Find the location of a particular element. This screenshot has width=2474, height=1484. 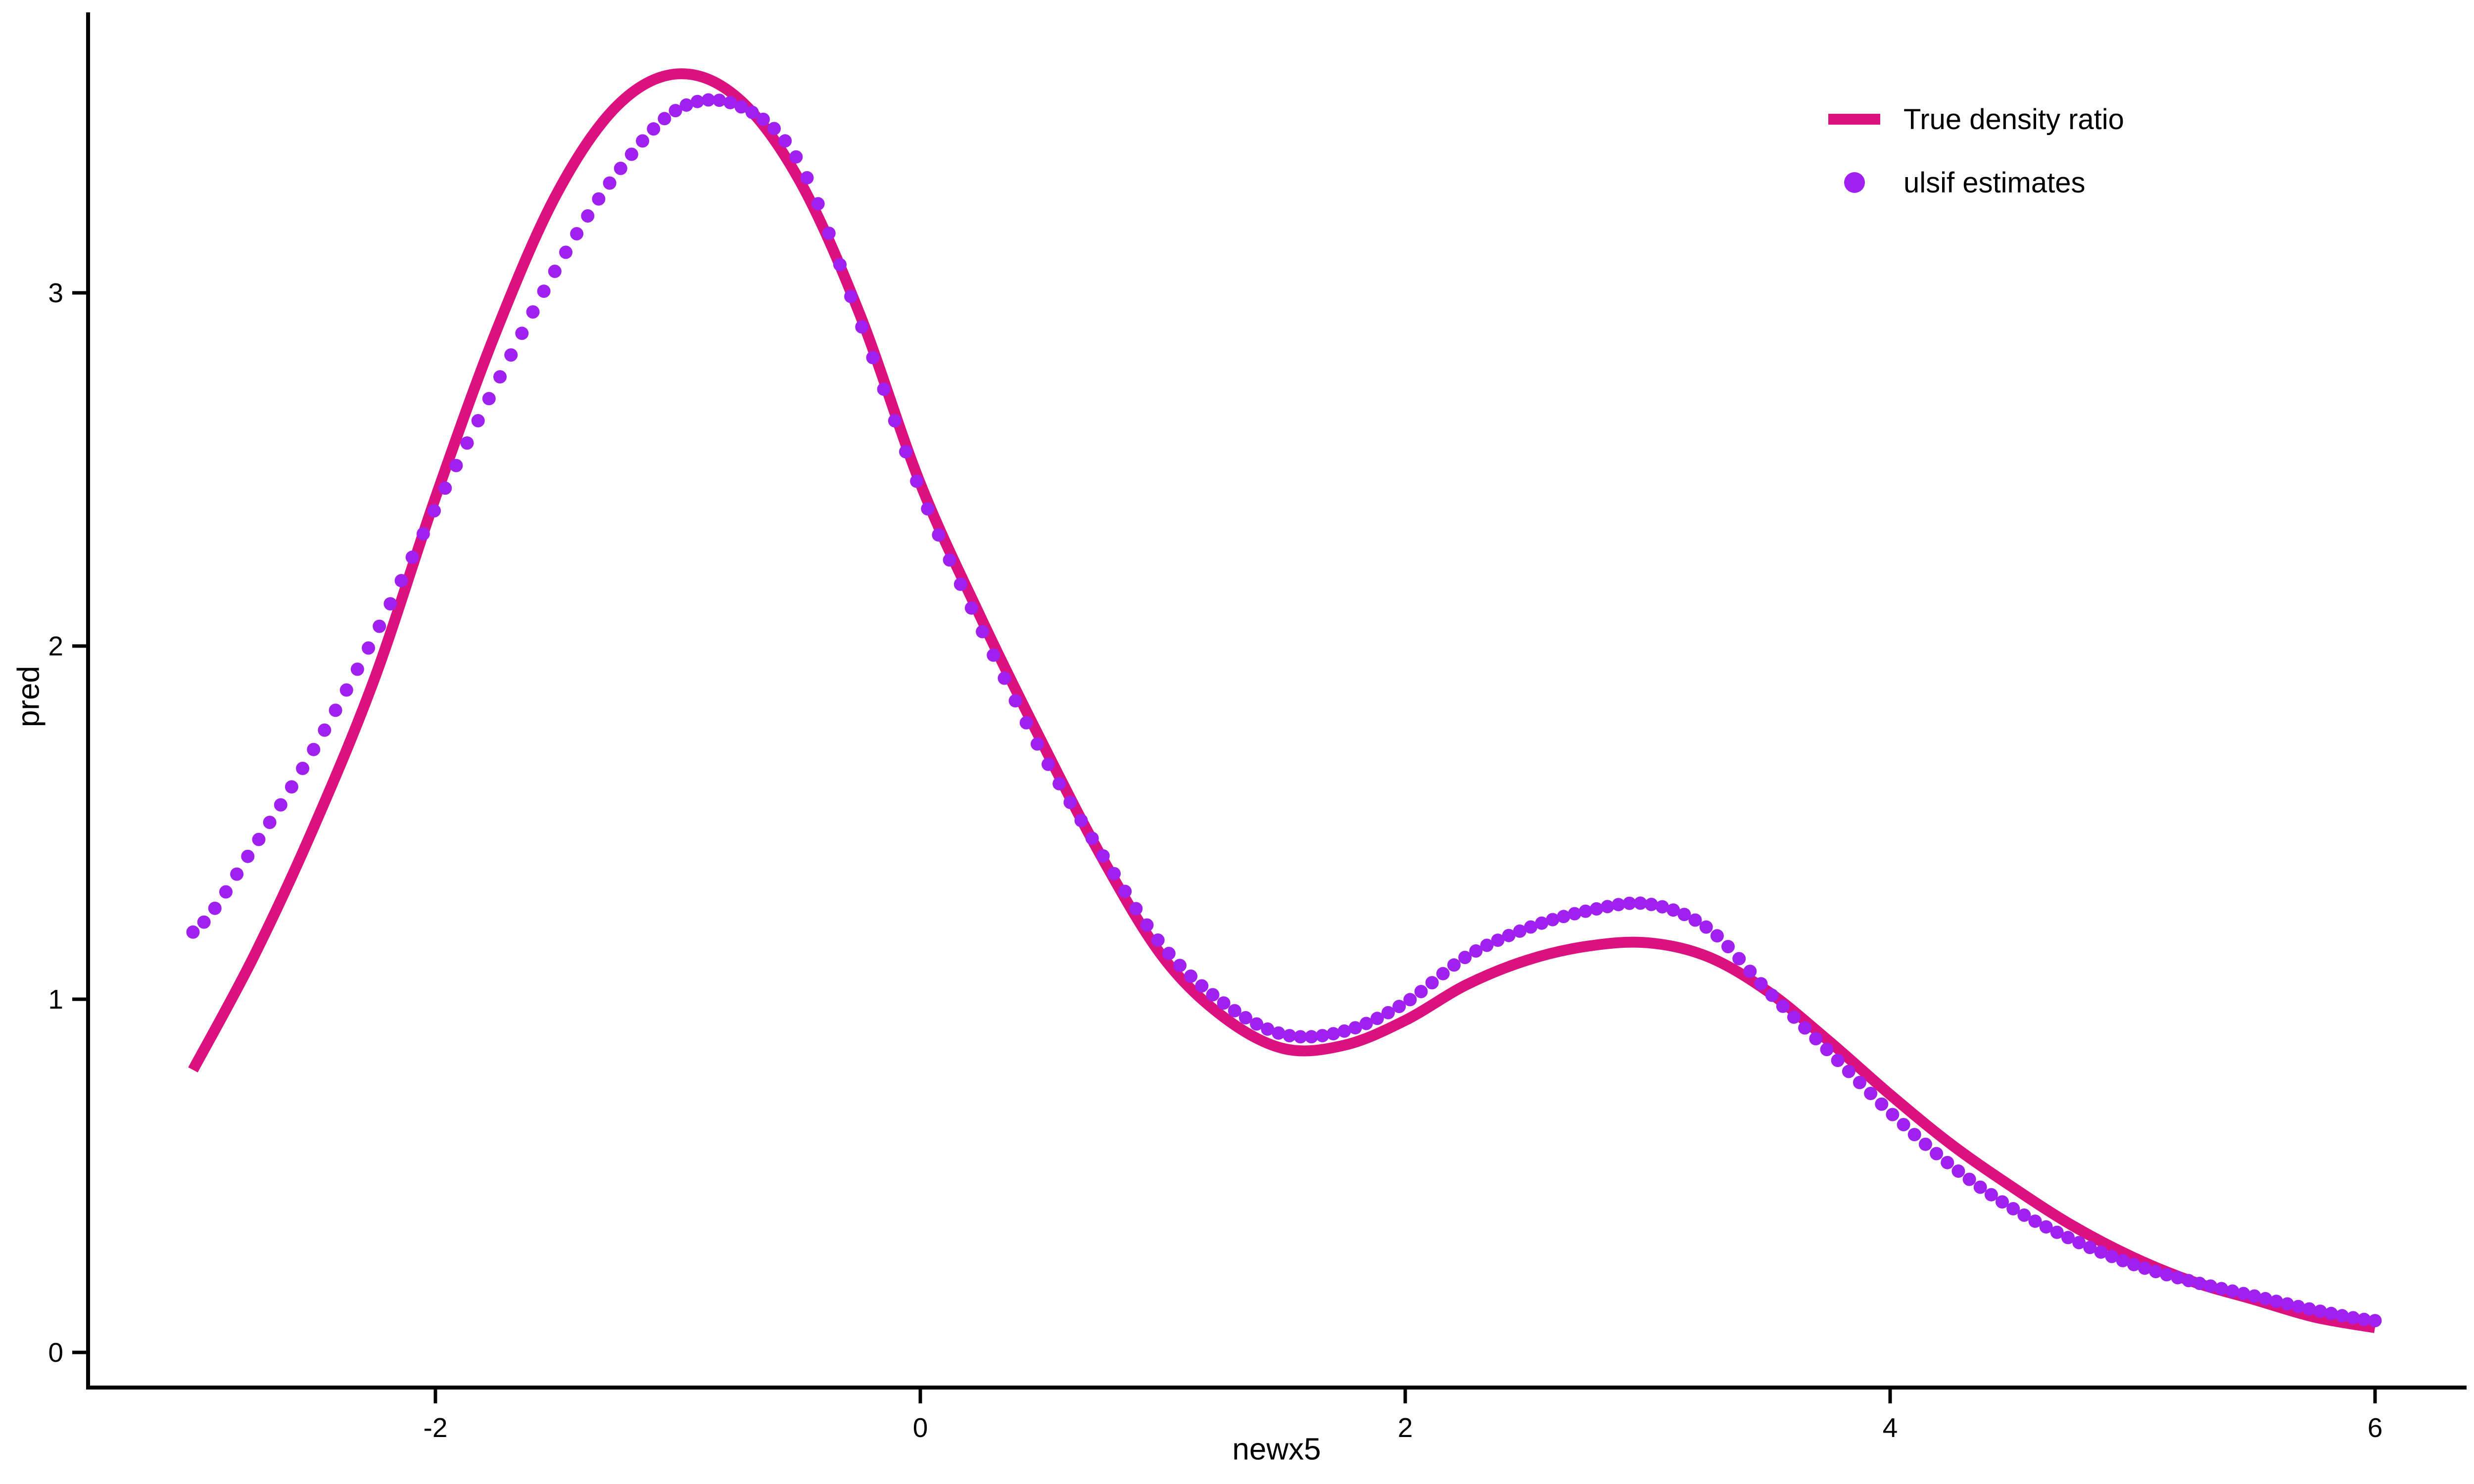

x-axis-title: newx5 is located at coordinates (1276, 1449).